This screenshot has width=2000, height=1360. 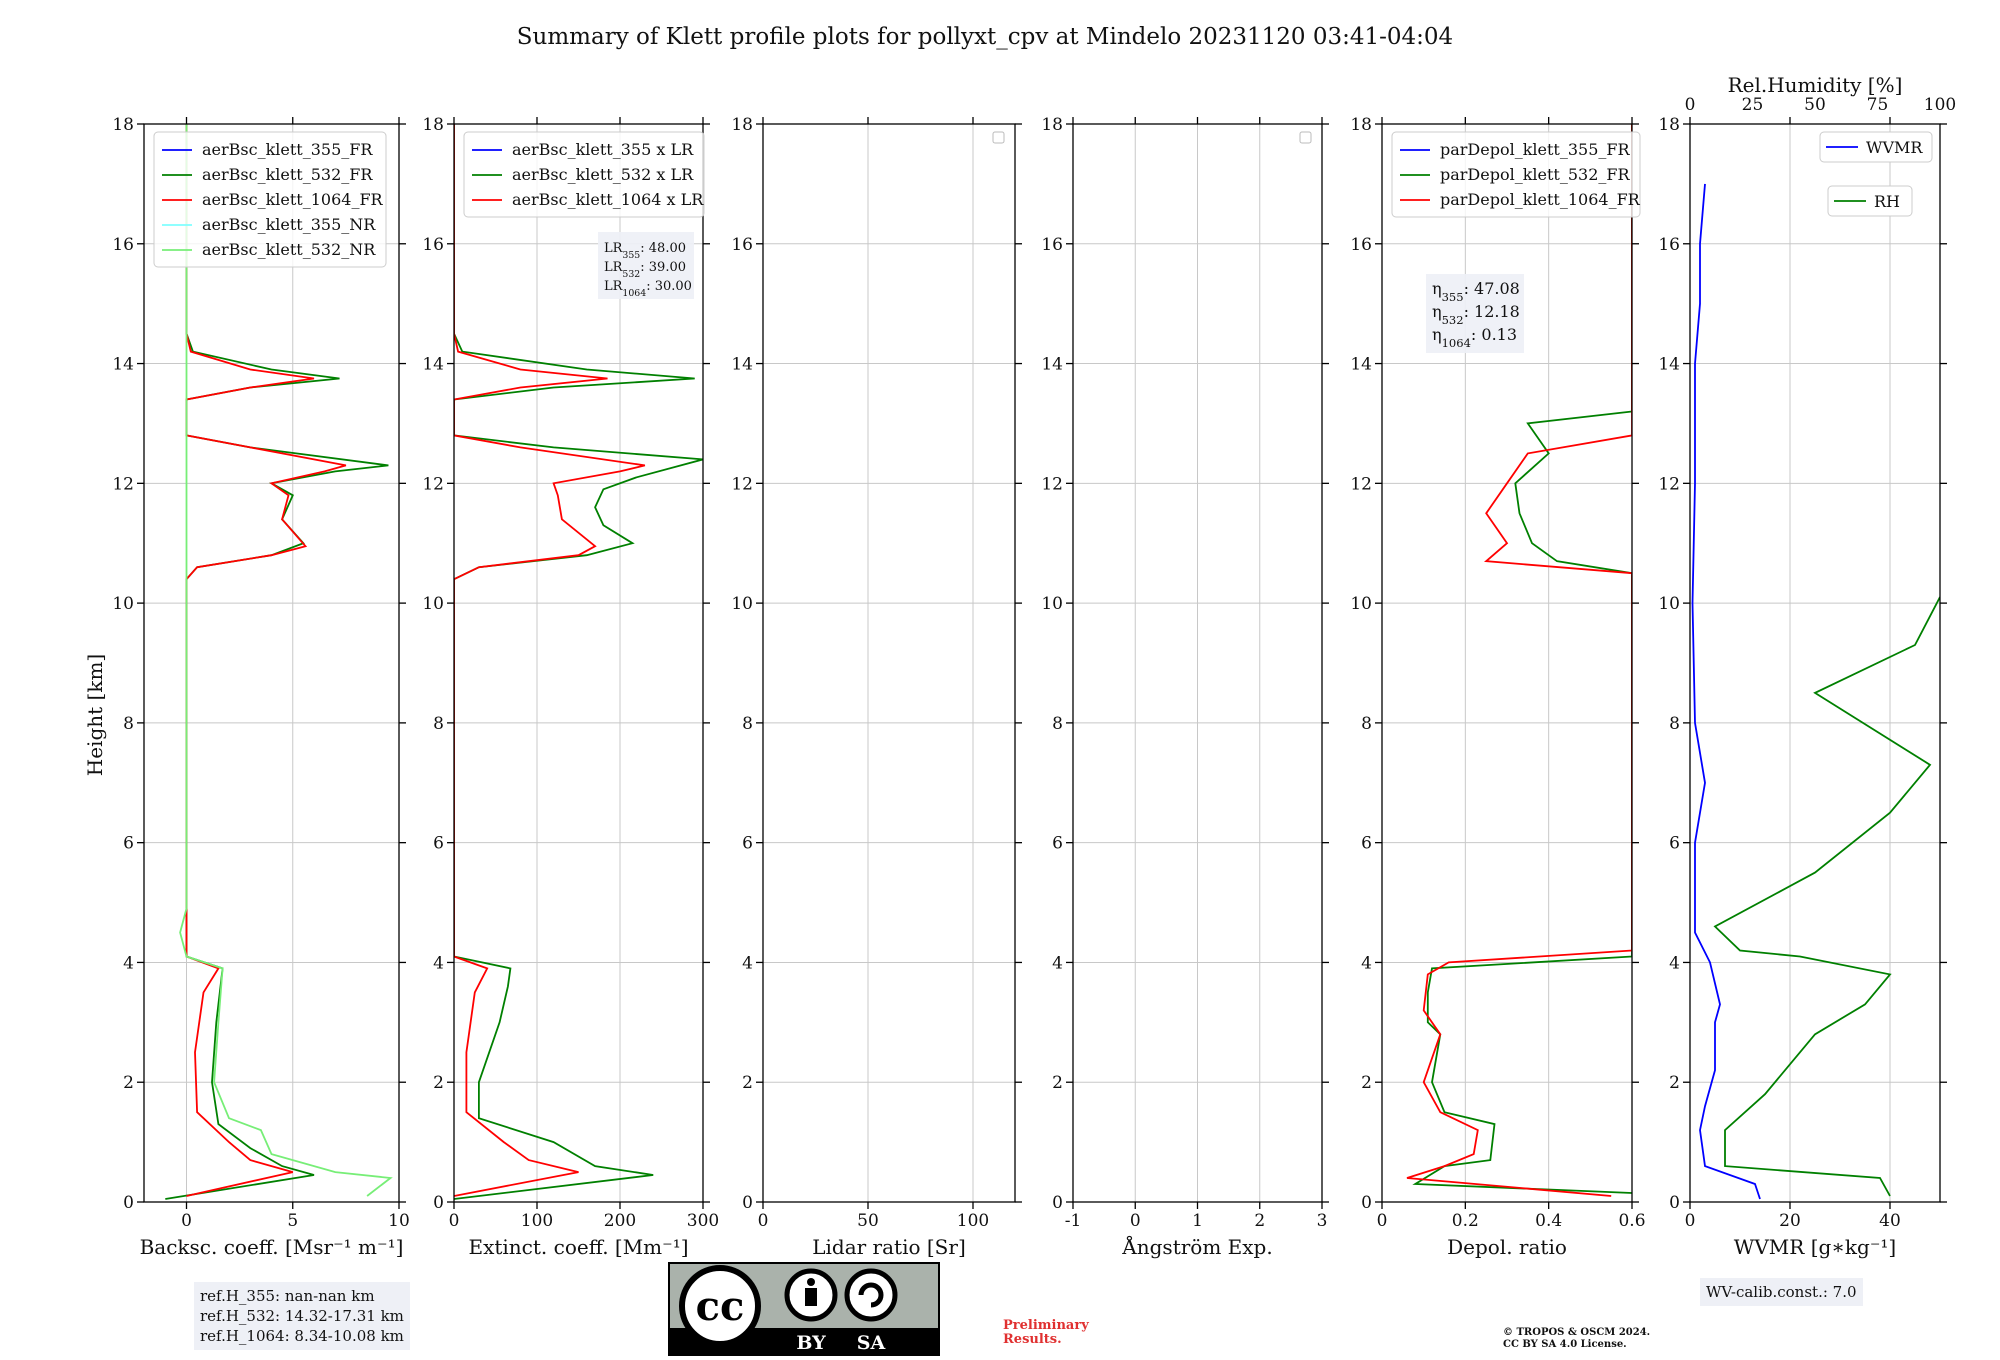 I want to click on top-axis-label: Rel.Humidity [%], so click(x=1815, y=85).